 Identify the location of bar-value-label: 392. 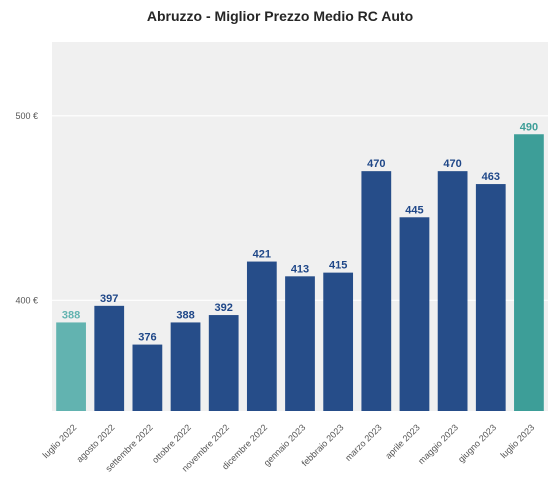
(224, 308).